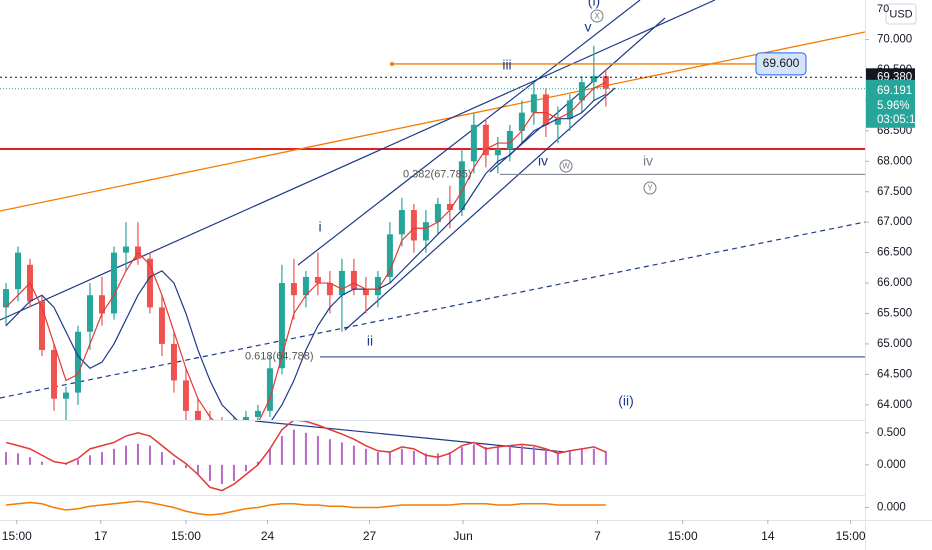  Describe the element at coordinates (279, 357) in the screenshot. I see `fib-label: 0.618(64.788)` at that location.